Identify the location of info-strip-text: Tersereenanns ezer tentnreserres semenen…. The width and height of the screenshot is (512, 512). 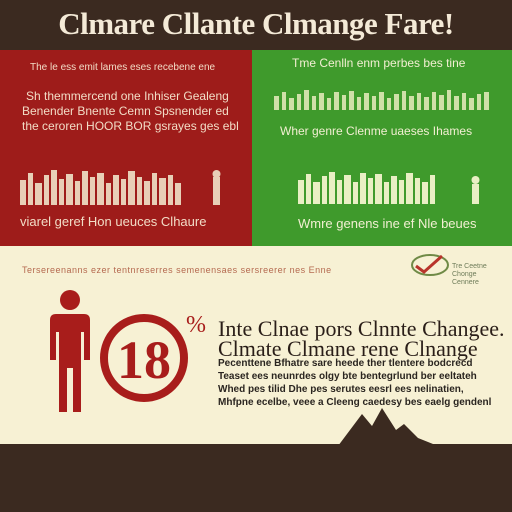
(177, 270).